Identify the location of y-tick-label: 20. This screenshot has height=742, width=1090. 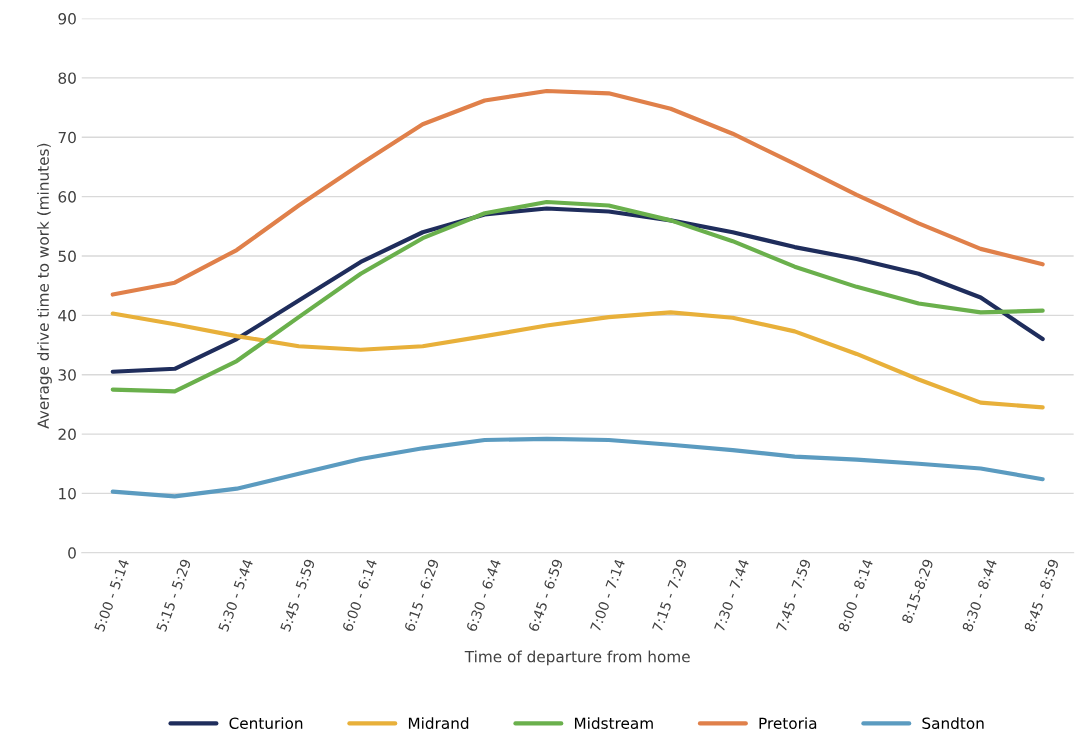
(67, 434).